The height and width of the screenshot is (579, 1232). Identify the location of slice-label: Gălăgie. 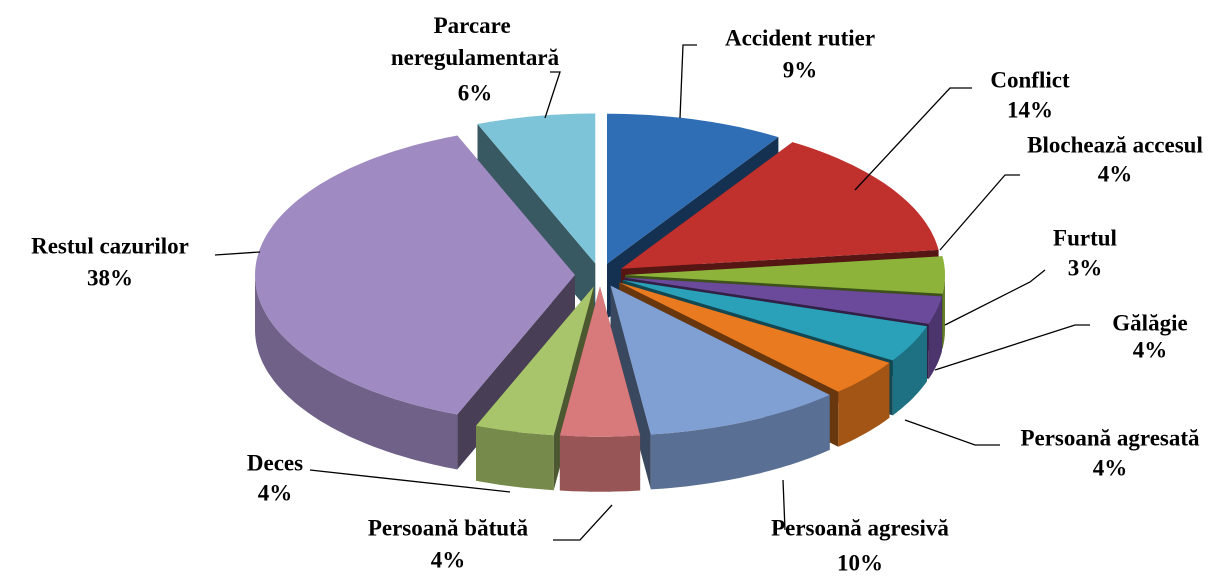
(1149, 322).